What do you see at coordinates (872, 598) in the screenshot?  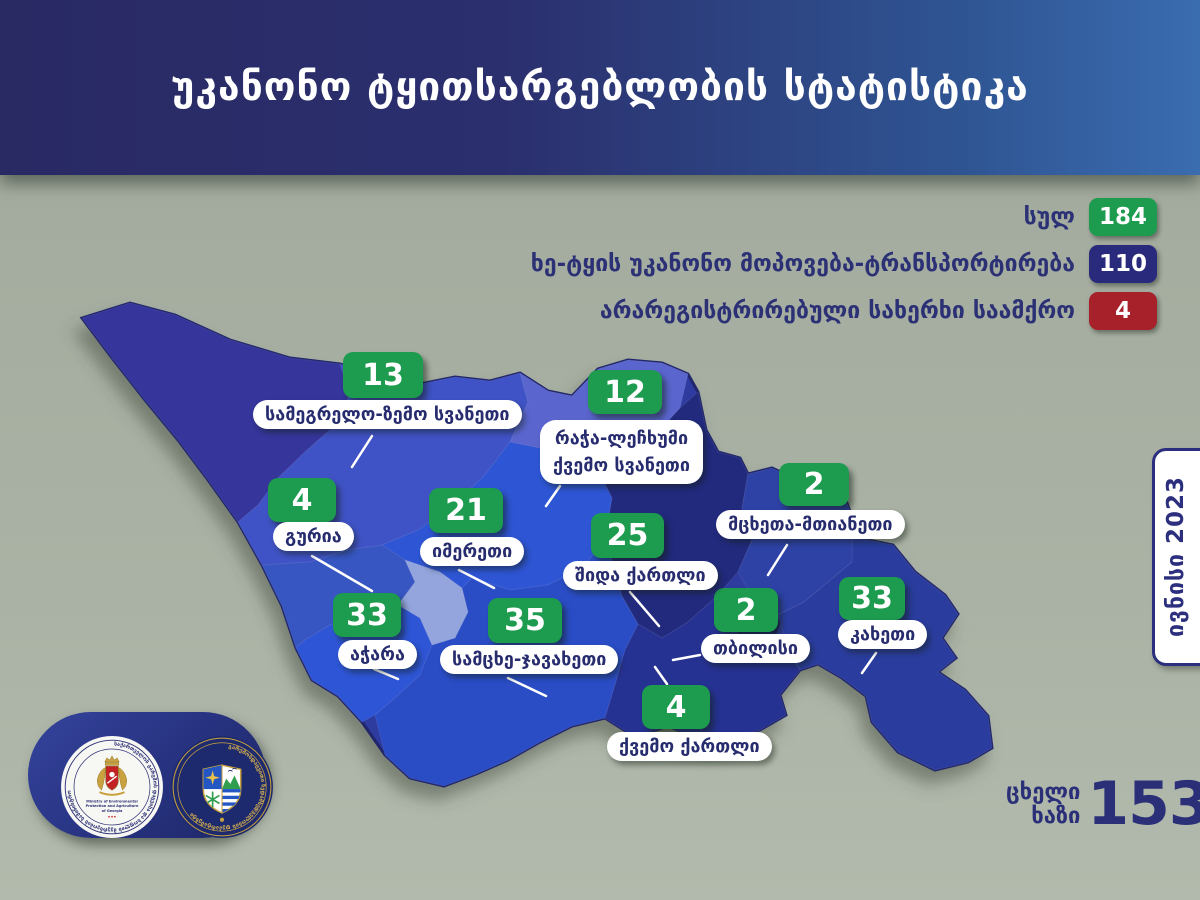 I see `badge-kakheti: 33` at bounding box center [872, 598].